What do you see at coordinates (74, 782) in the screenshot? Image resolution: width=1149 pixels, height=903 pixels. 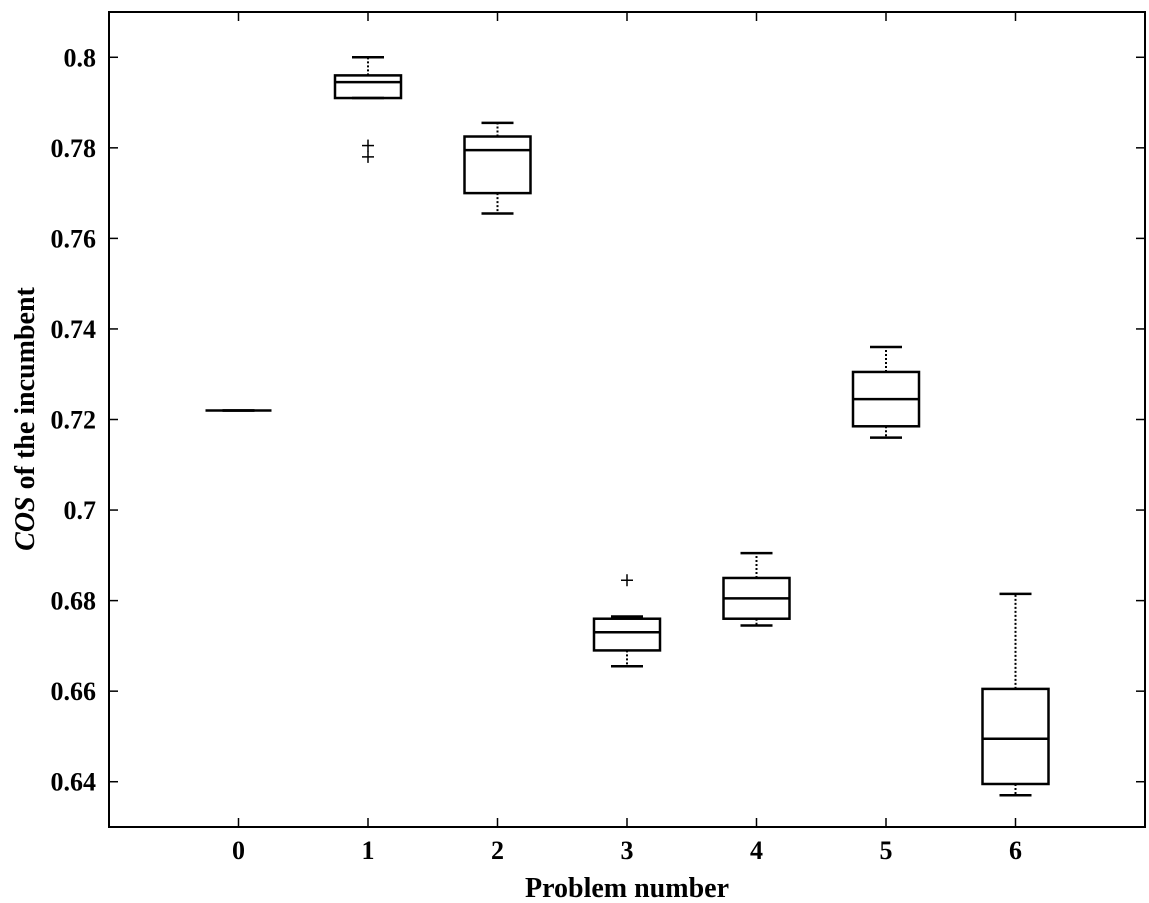 I see `y-tick-label: 0.64` at bounding box center [74, 782].